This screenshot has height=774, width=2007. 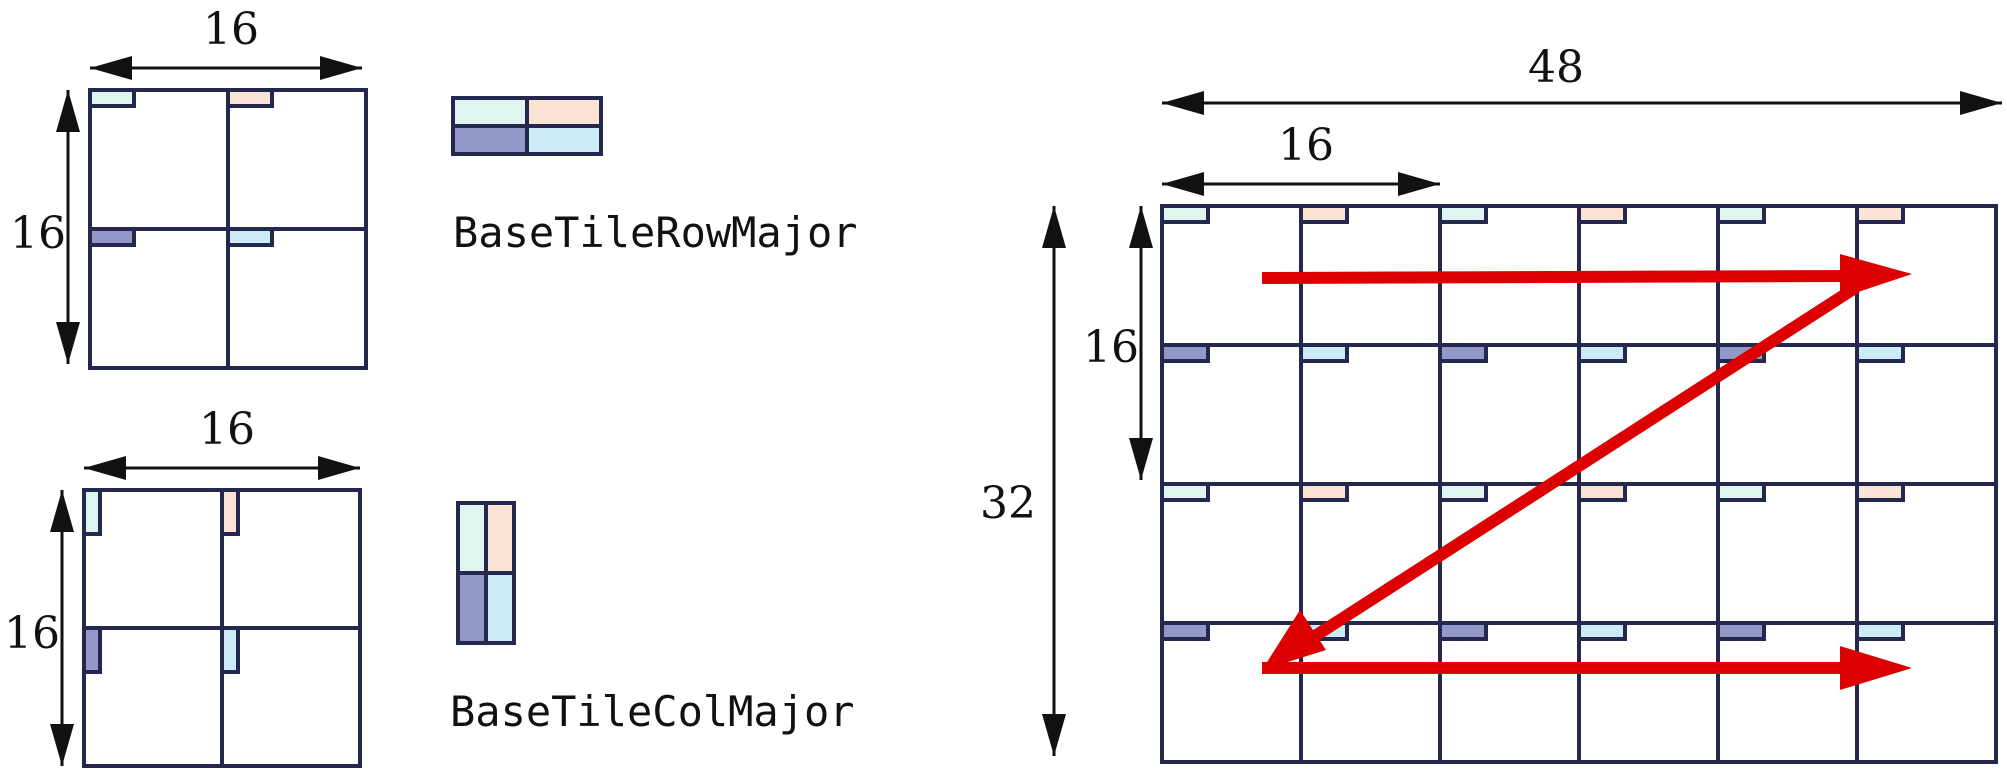 I want to click on col-major-width-label: 16, so click(x=227, y=429).